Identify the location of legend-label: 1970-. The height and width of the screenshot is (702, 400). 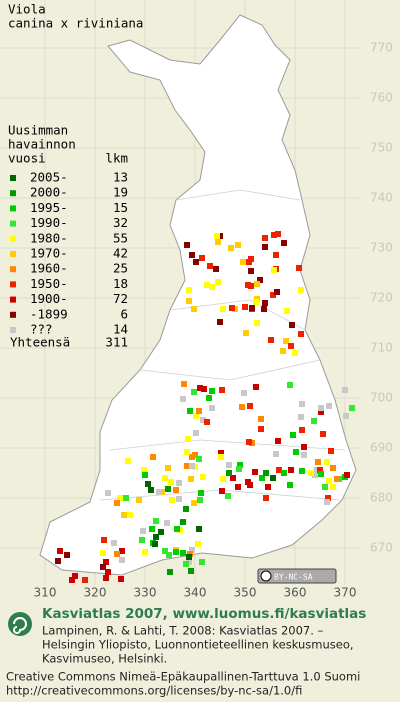
(49, 253).